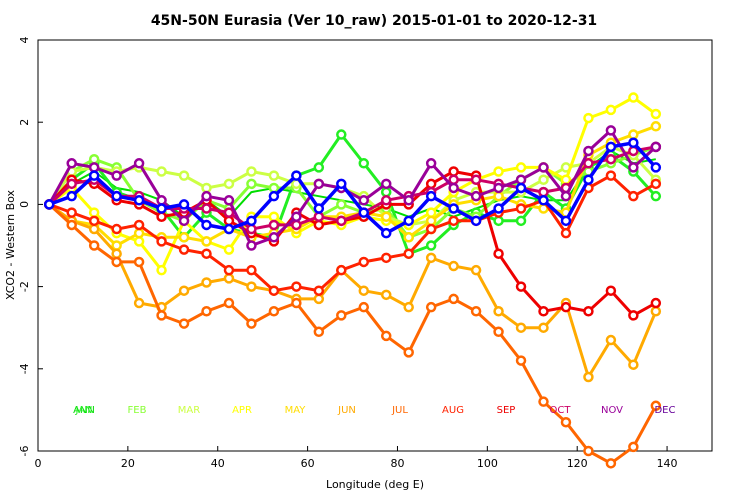 This screenshot has height=500, width=750. I want to click on legend-label-mar: MAR, so click(189, 410).